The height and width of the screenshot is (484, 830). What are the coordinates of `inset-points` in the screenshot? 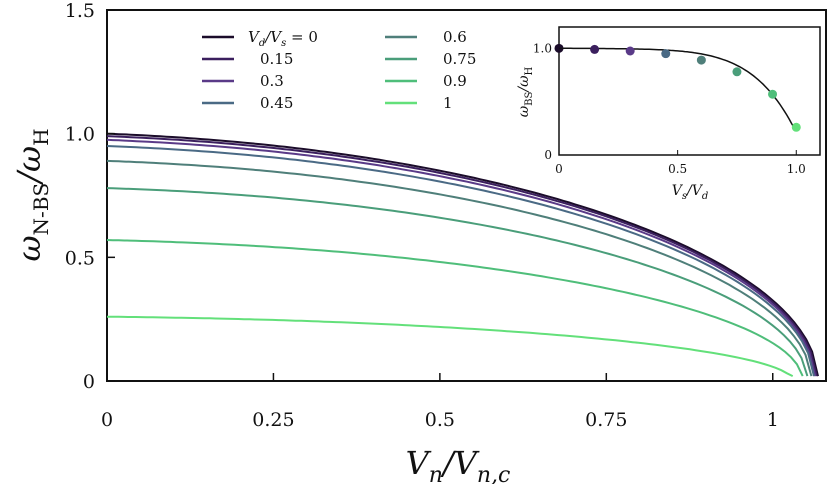 It's located at (677, 87).